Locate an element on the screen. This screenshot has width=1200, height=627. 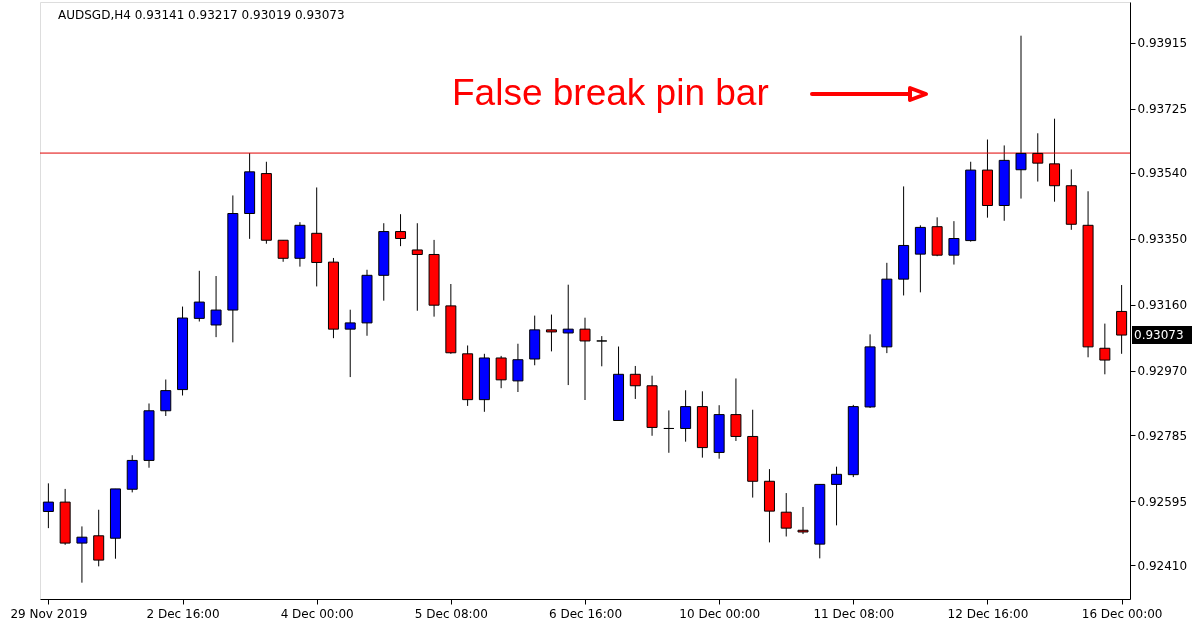
y-tick-label: 0.92970 is located at coordinates (1162, 371).